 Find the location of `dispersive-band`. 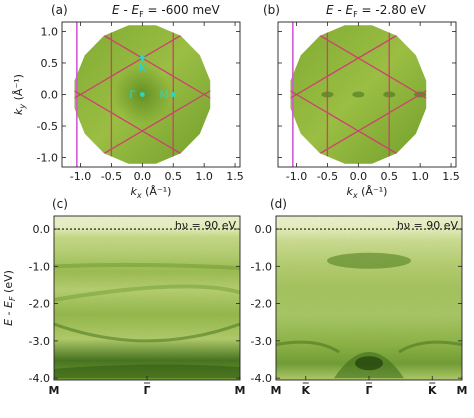

dispersive-band is located at coordinates (147, 332).